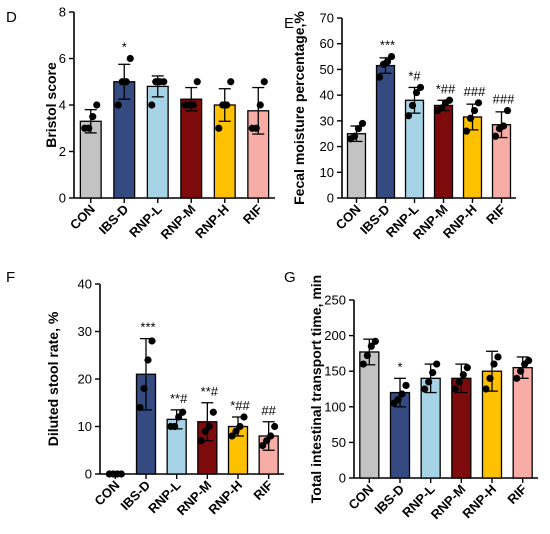 This screenshot has height=534, width=550. I want to click on y-axis-label: Diluted stool rate, %, so click(53, 378).